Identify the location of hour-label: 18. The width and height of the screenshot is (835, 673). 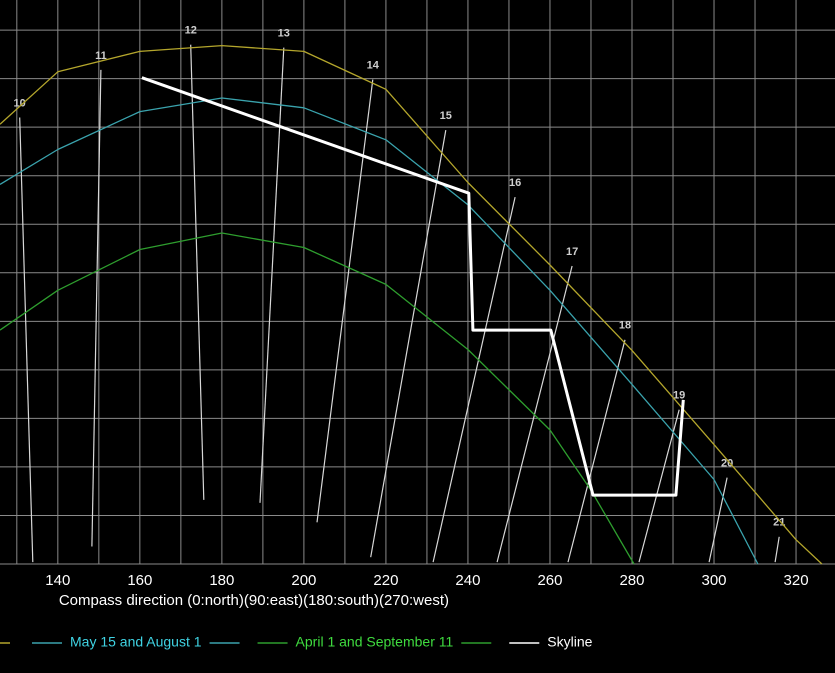
(625, 326).